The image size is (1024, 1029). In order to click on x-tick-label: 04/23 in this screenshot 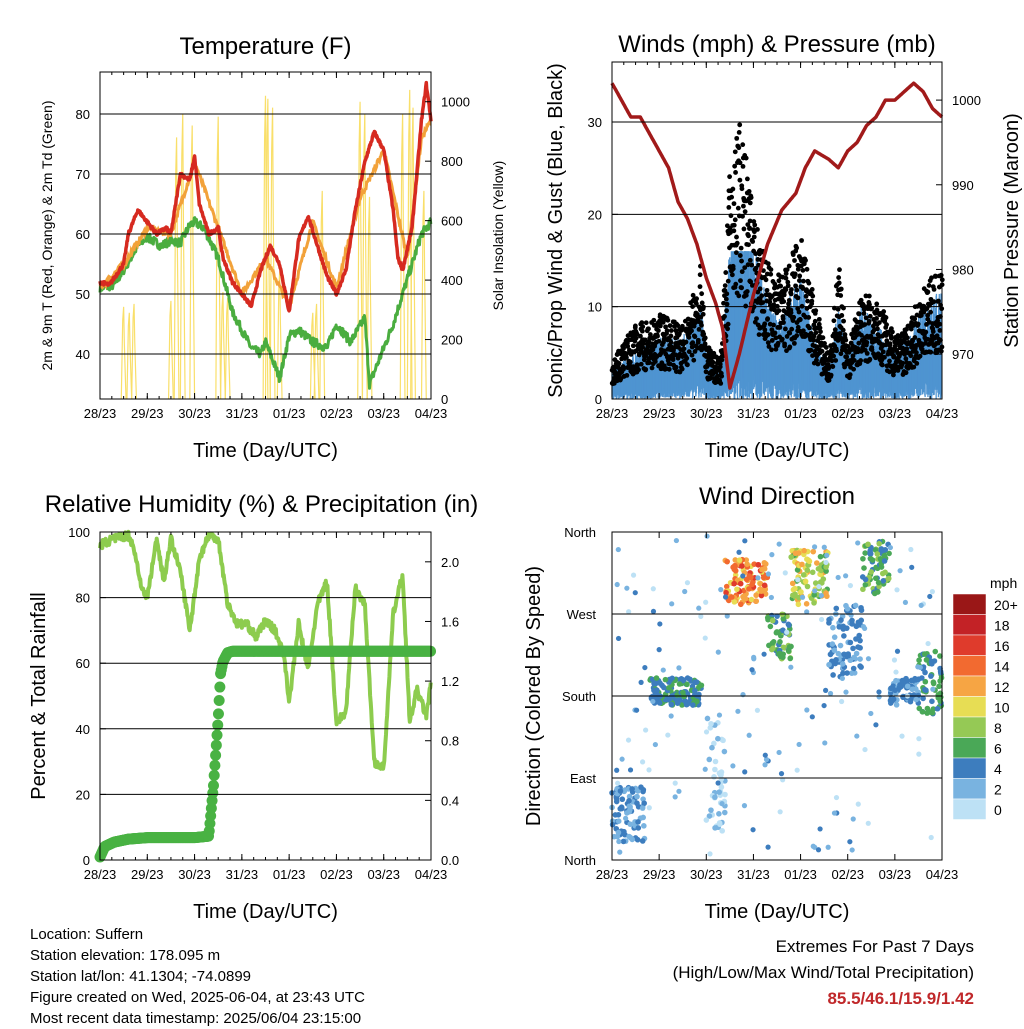, I will do `click(431, 413)`.